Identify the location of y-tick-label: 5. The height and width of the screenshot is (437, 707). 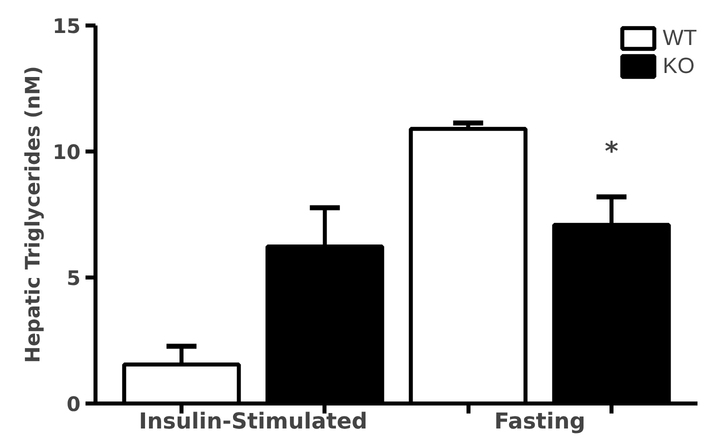
(73, 278).